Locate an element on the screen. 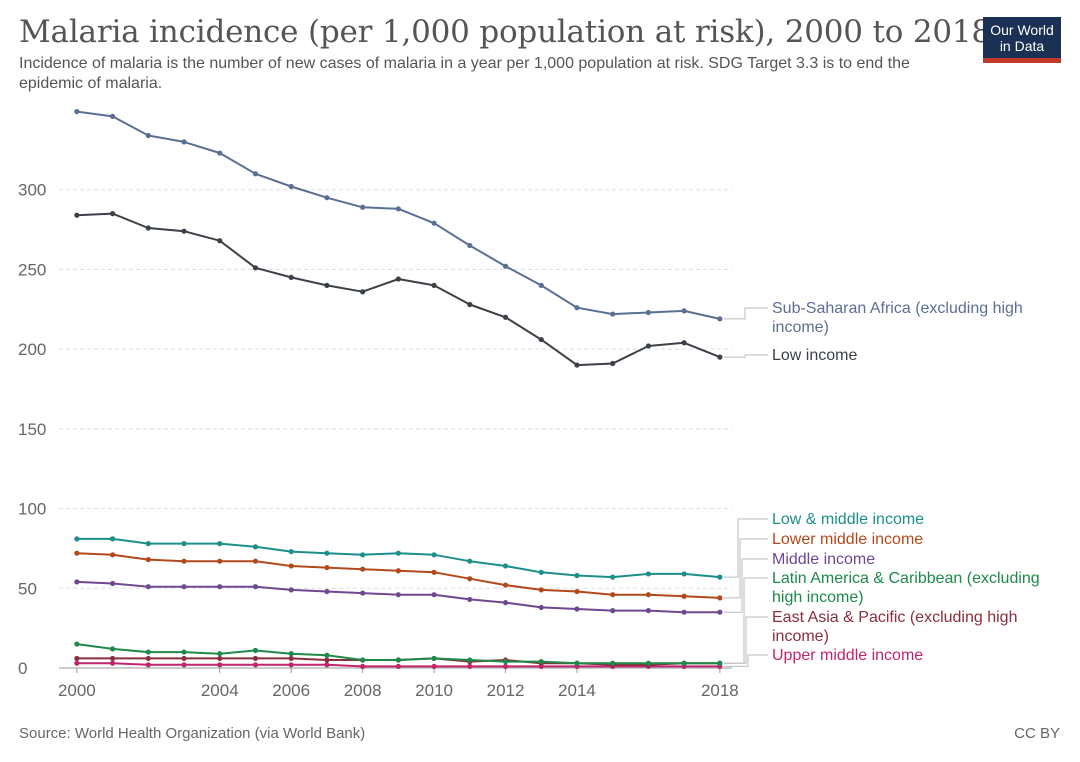 This screenshot has width=1080, height=762. license-link: CC BY is located at coordinates (1037, 733).